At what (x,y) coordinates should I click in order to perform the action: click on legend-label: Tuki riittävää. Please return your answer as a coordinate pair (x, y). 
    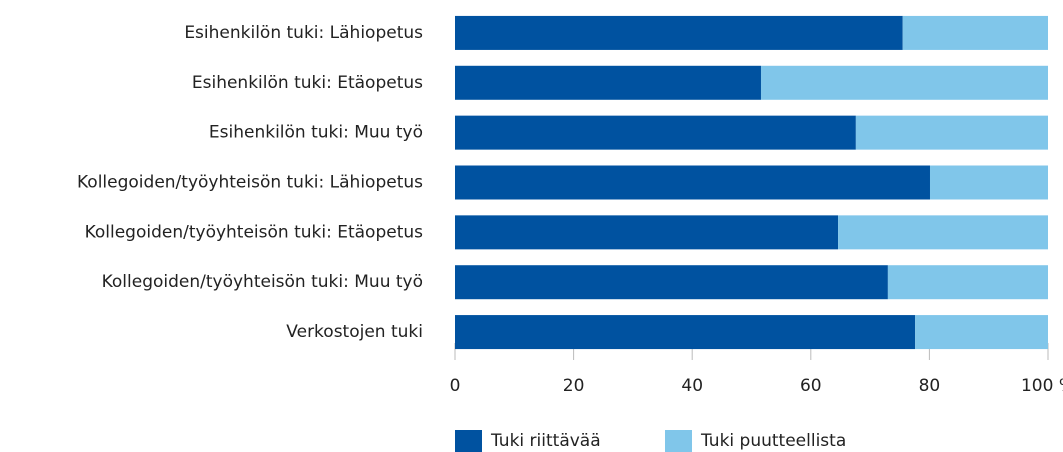
    Looking at the image, I should click on (545, 441).